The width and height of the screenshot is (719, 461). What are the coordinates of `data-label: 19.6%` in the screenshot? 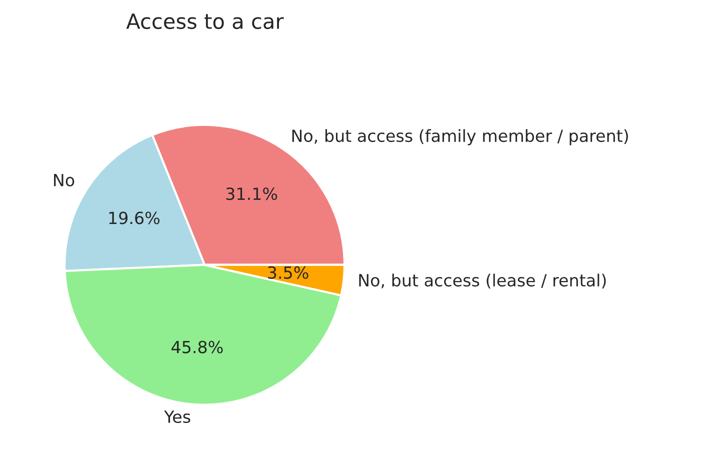 It's located at (134, 218).